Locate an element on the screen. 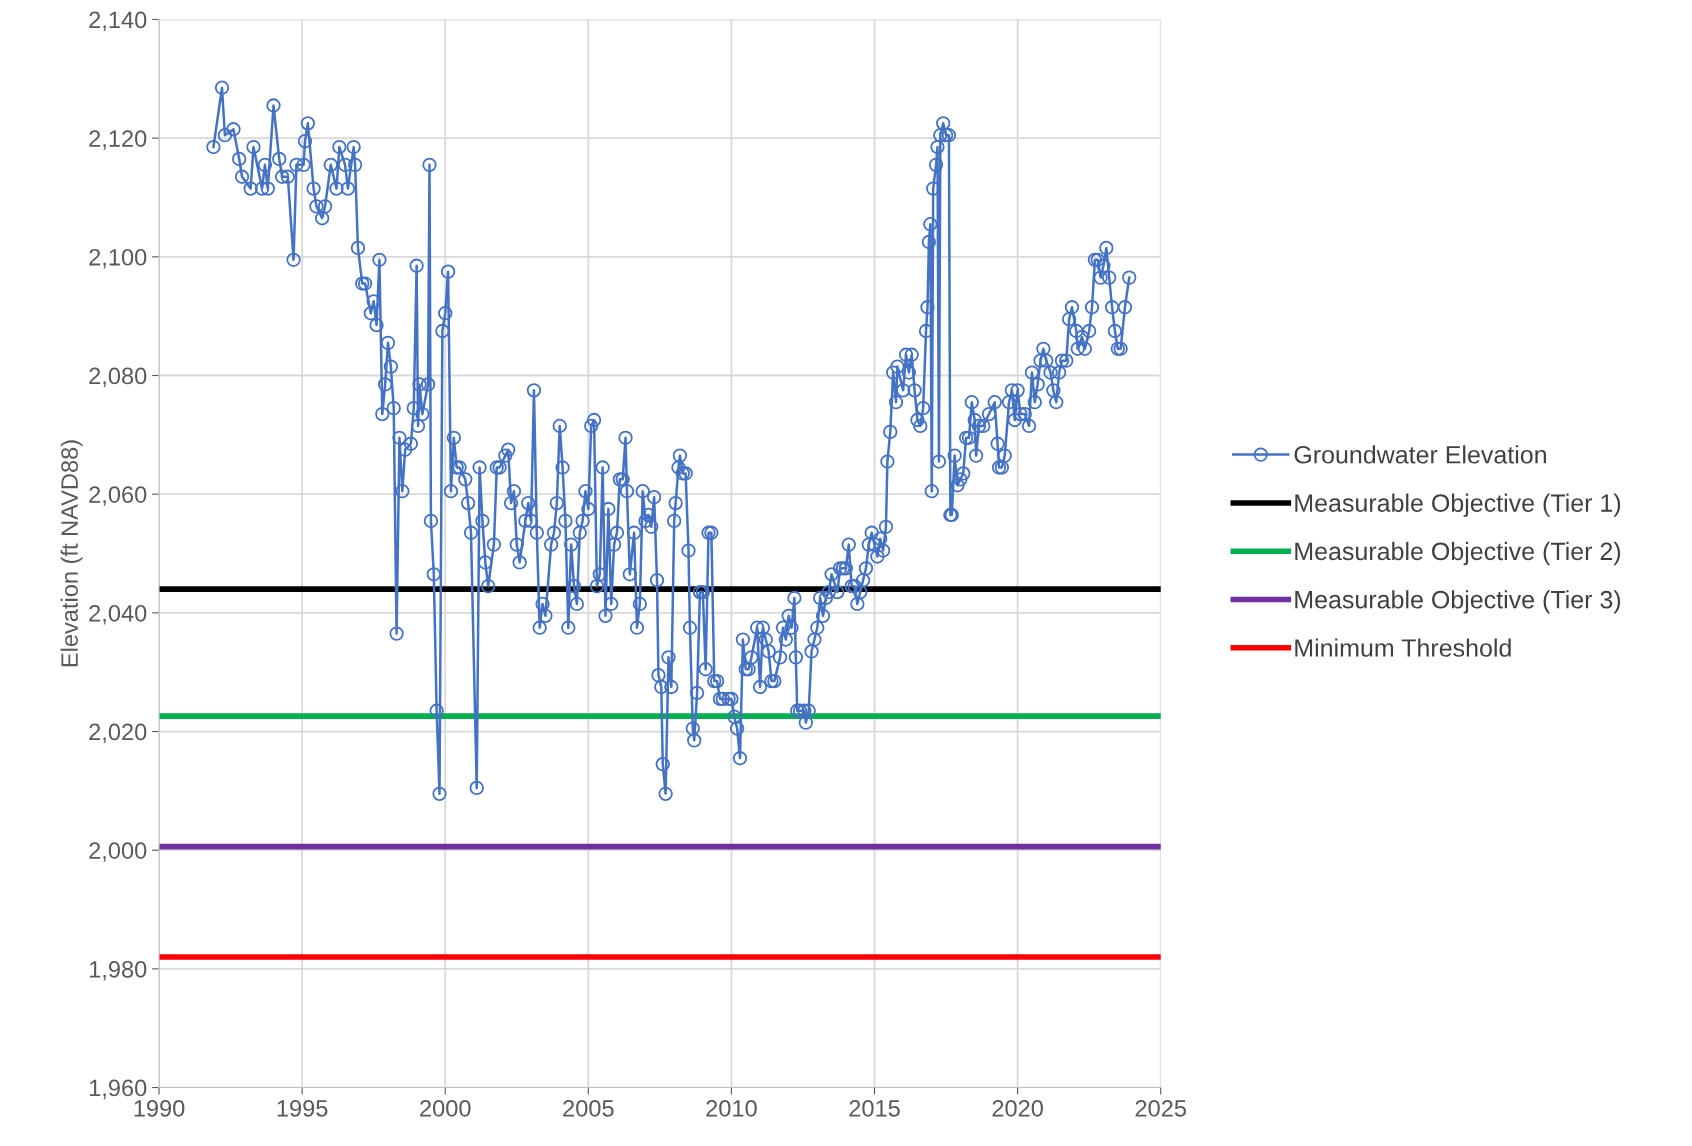 The image size is (1692, 1146). y-tick-label: 2,020 is located at coordinates (118, 733).